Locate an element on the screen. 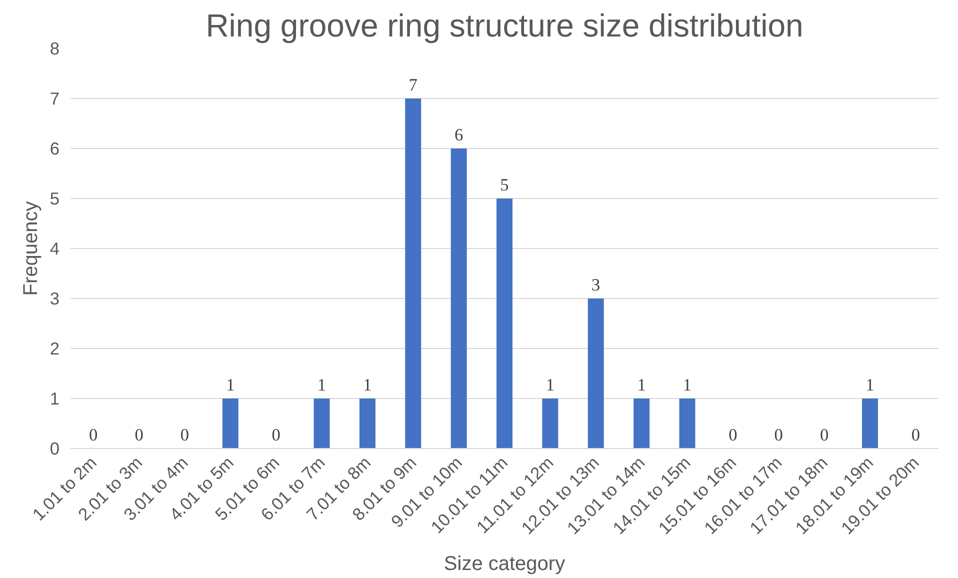 The width and height of the screenshot is (958, 578). y-tick-label: 2 is located at coordinates (55, 348).